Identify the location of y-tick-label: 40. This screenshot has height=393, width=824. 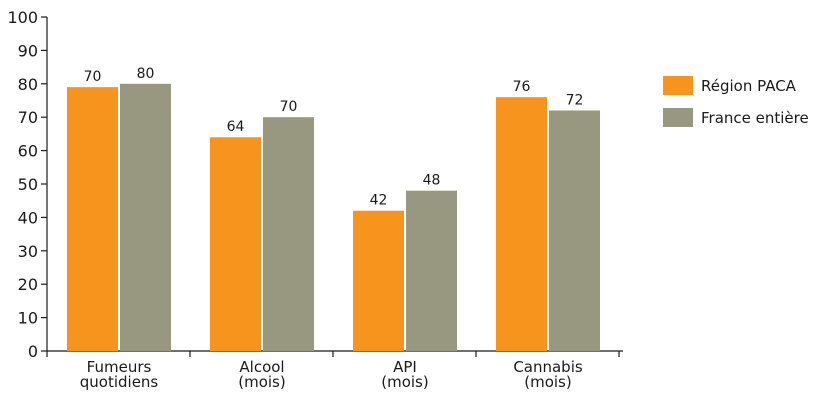
(28, 217).